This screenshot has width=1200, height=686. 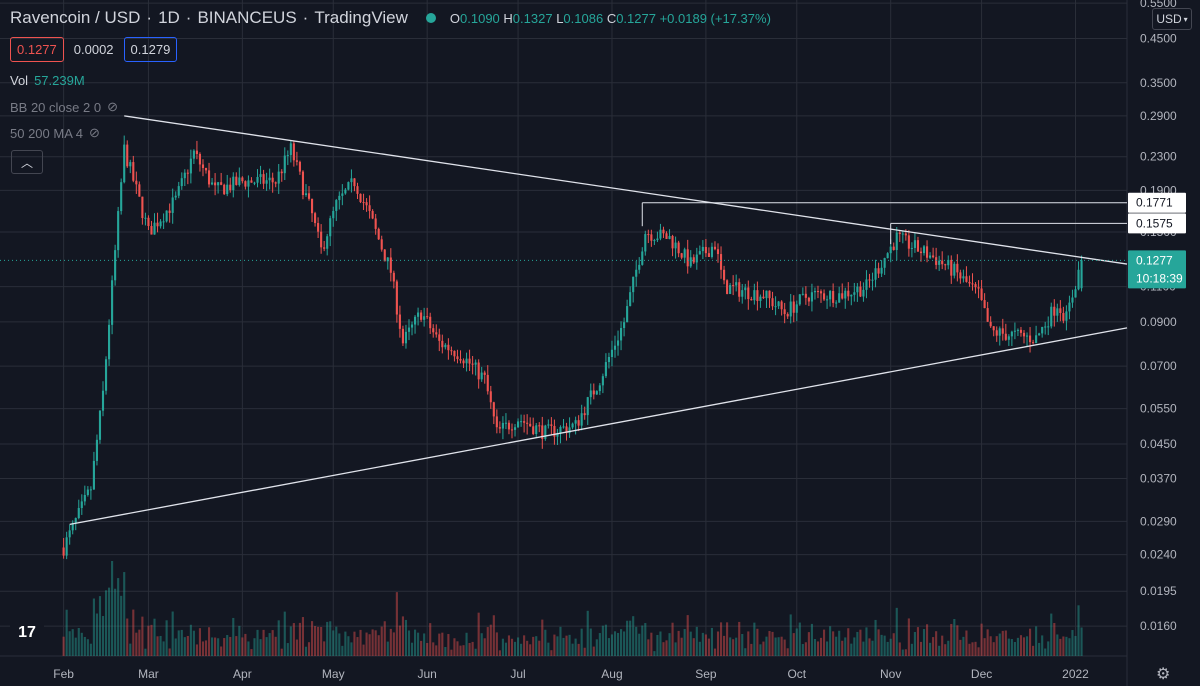 I want to click on ma-legend: 50 200 MA 4 ⊘, so click(x=55, y=133).